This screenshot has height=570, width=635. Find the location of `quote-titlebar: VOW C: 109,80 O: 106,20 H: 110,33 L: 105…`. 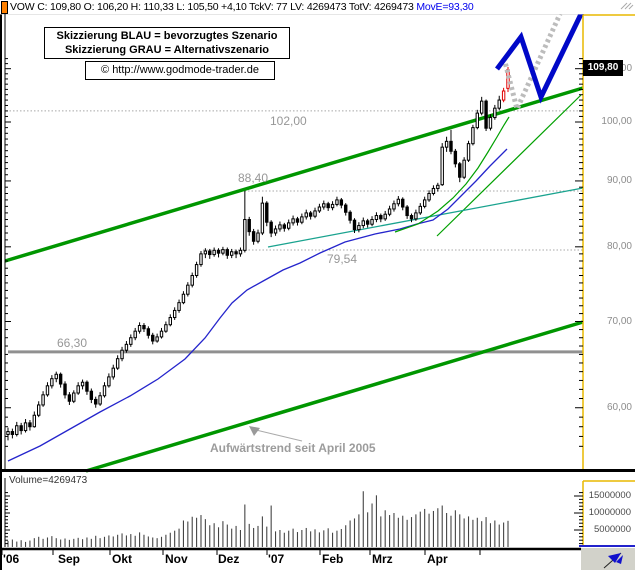

quote-titlebar: VOW C: 109,80 O: 106,20 H: 110,33 L: 105… is located at coordinates (317, 7).